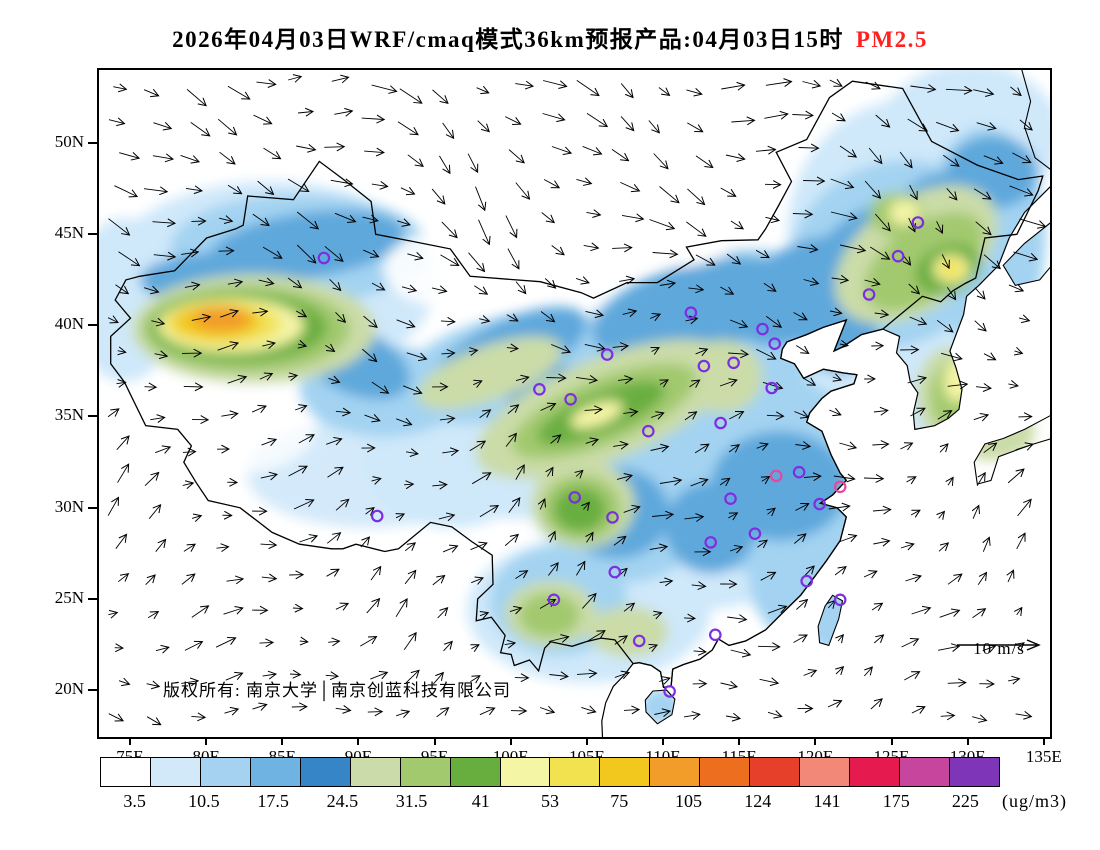 The image size is (1100, 850). I want to click on colorbar-tick-label: 105, so click(688, 801).